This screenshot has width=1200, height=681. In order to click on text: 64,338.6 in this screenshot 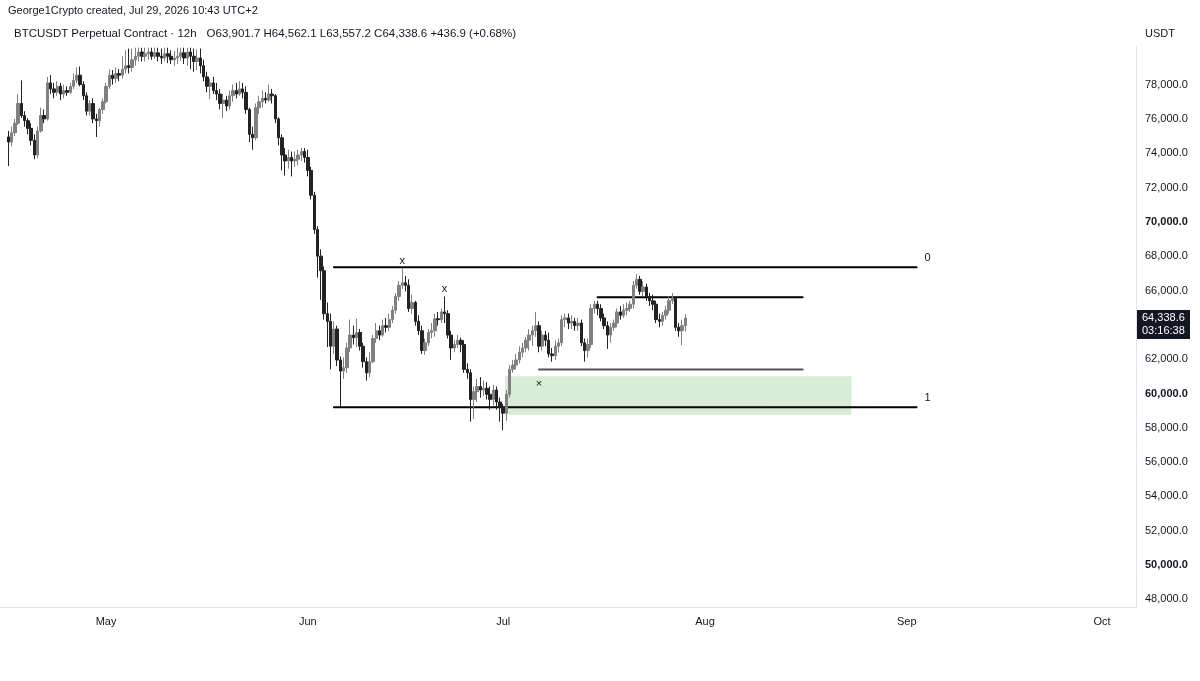, I will do `click(1163, 318)`.